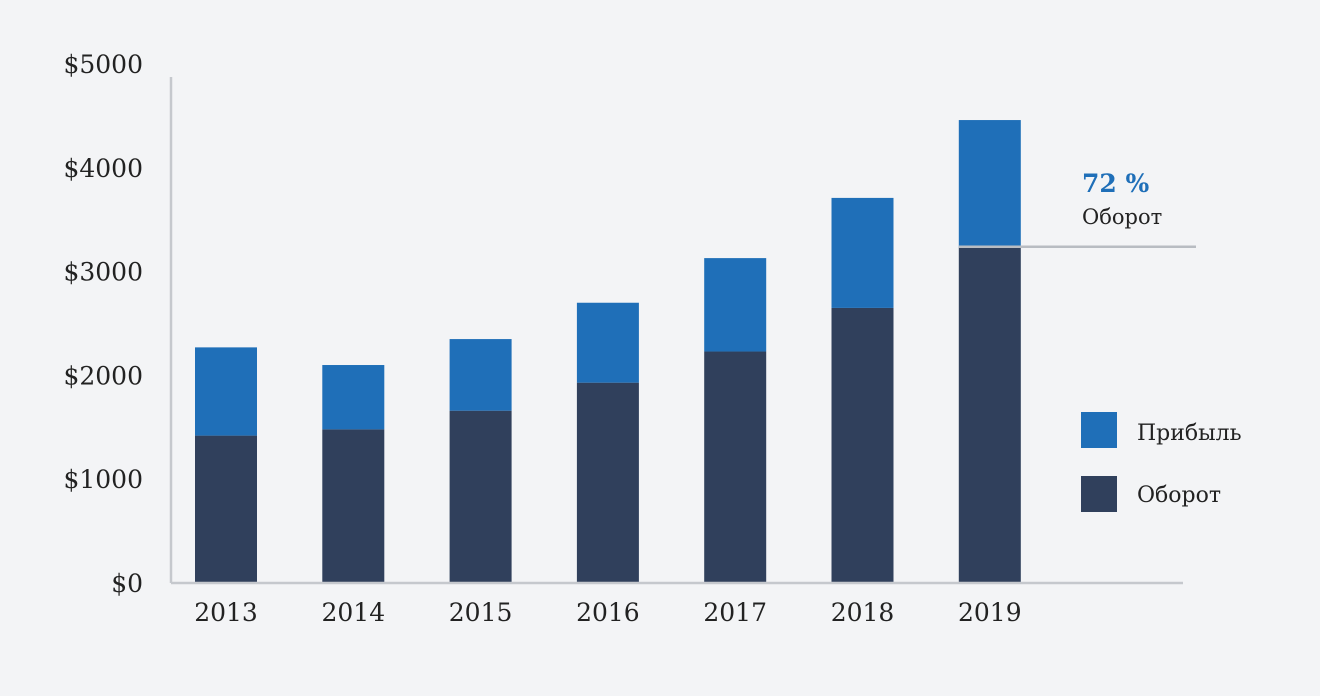 This screenshot has width=1320, height=696. What do you see at coordinates (990, 612) in the screenshot?
I see `x-tick-label: 2019` at bounding box center [990, 612].